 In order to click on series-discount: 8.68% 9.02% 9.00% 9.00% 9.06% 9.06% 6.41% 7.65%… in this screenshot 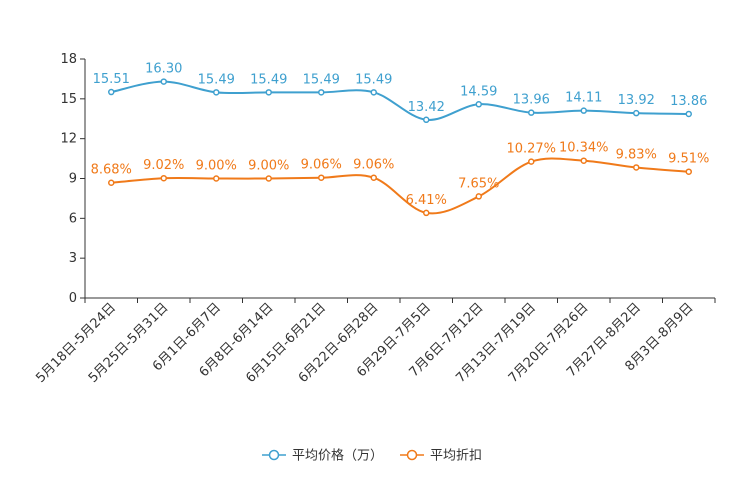, I will do `click(400, 179)`.